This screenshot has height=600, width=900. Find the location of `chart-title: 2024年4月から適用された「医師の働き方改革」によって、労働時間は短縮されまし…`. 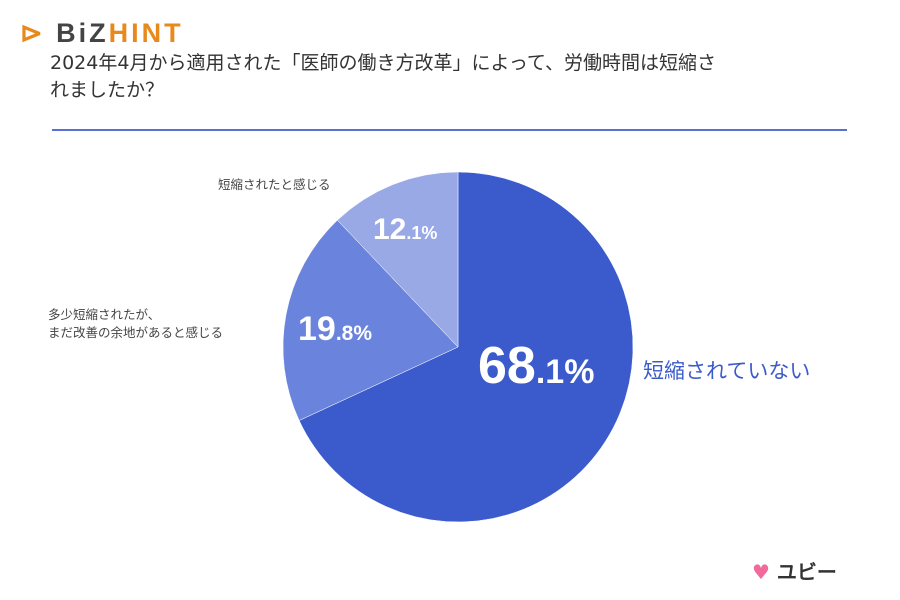

chart-title: 2024年4月から適用された「医師の働き方改革」によって、労働時間は短縮されまし… is located at coordinates (383, 76).